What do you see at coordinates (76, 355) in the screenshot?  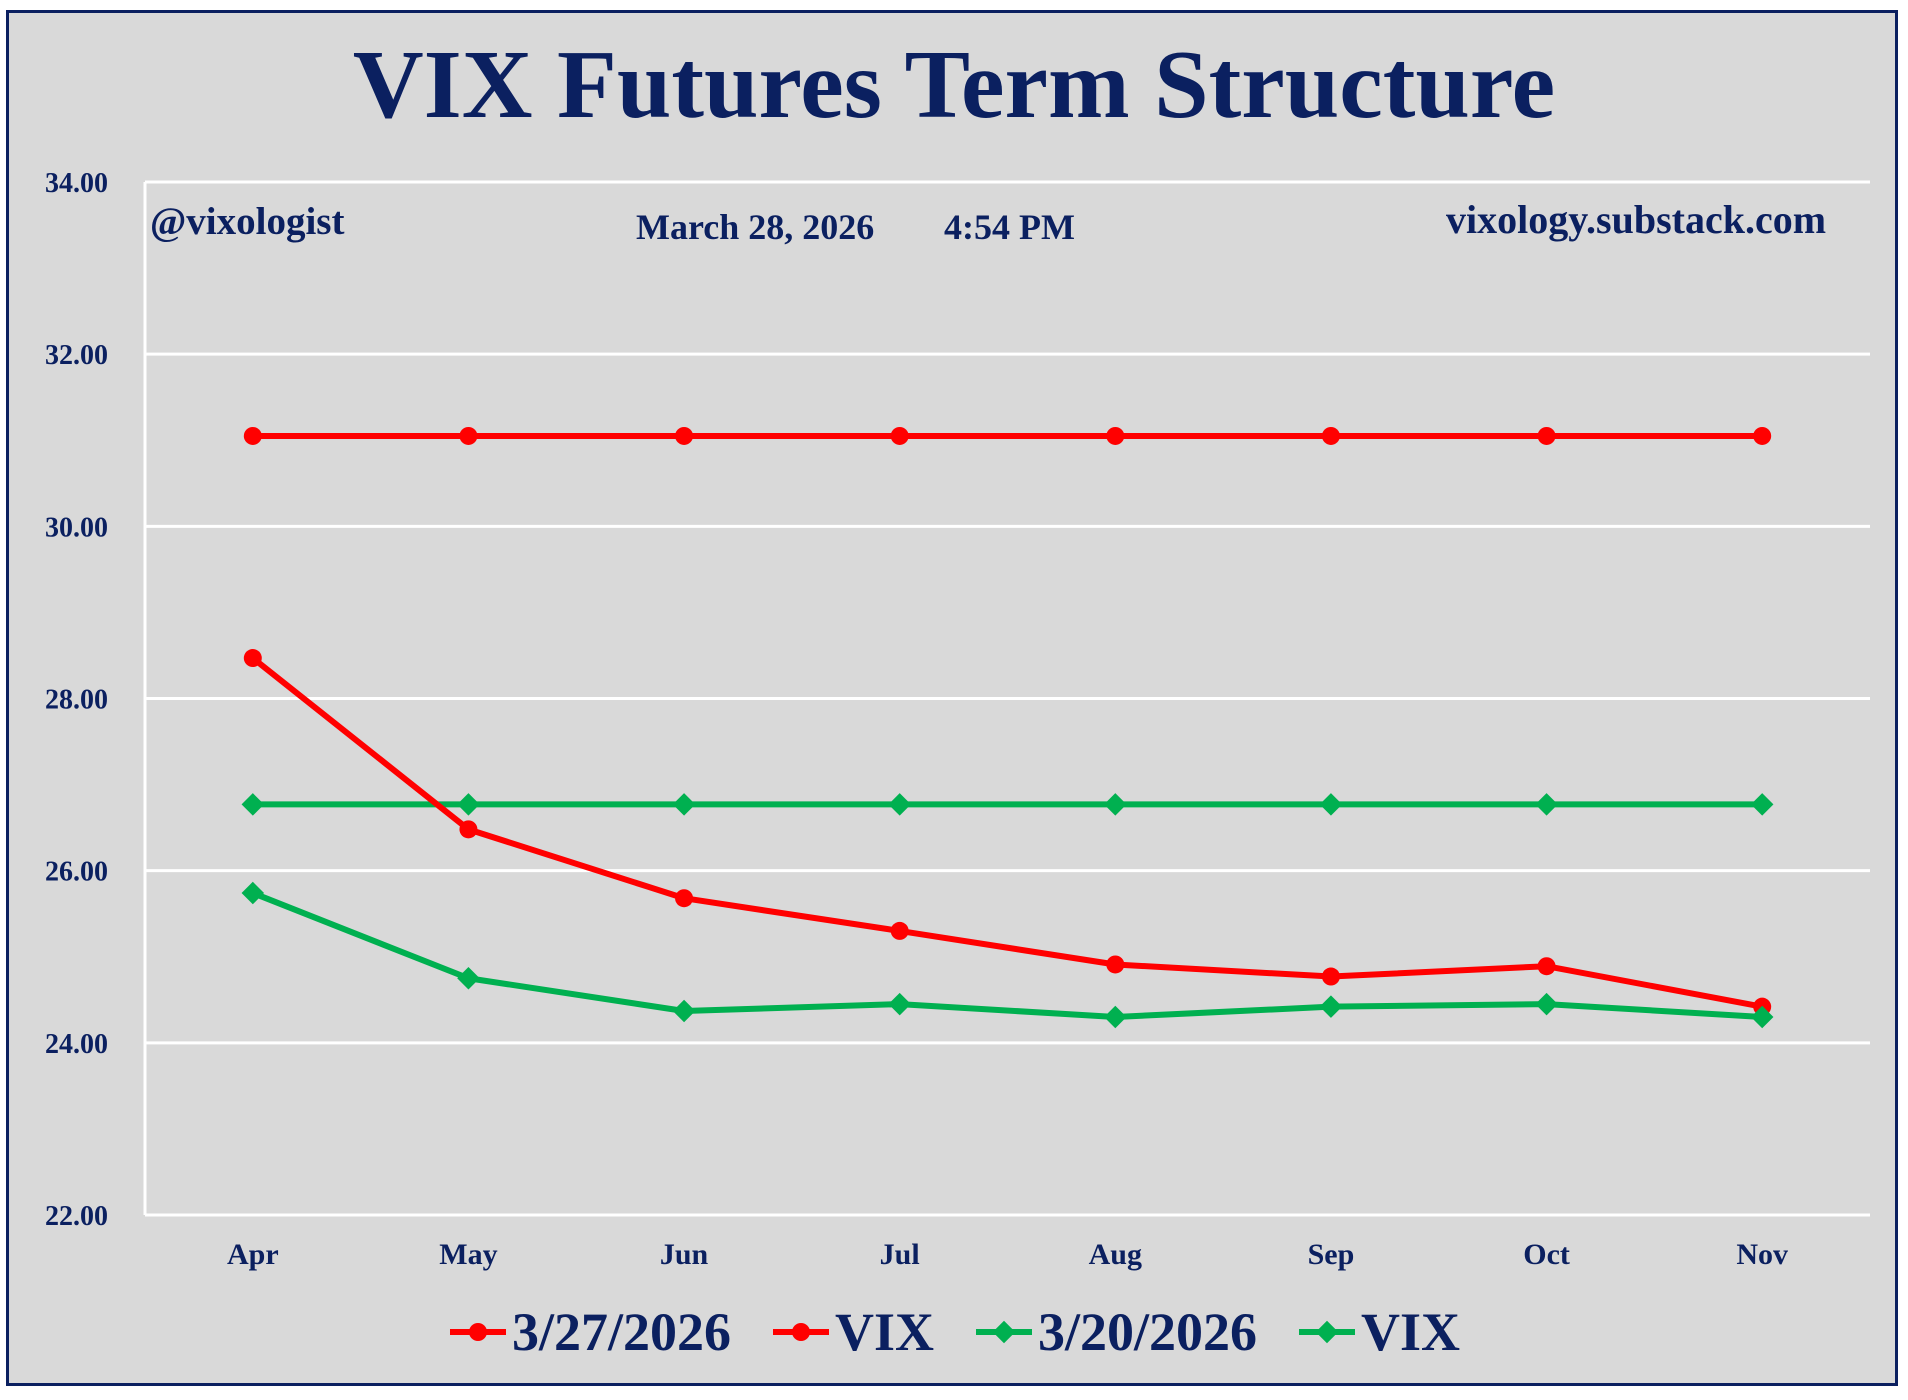 I see `y-tick-label: 32.00` at bounding box center [76, 355].